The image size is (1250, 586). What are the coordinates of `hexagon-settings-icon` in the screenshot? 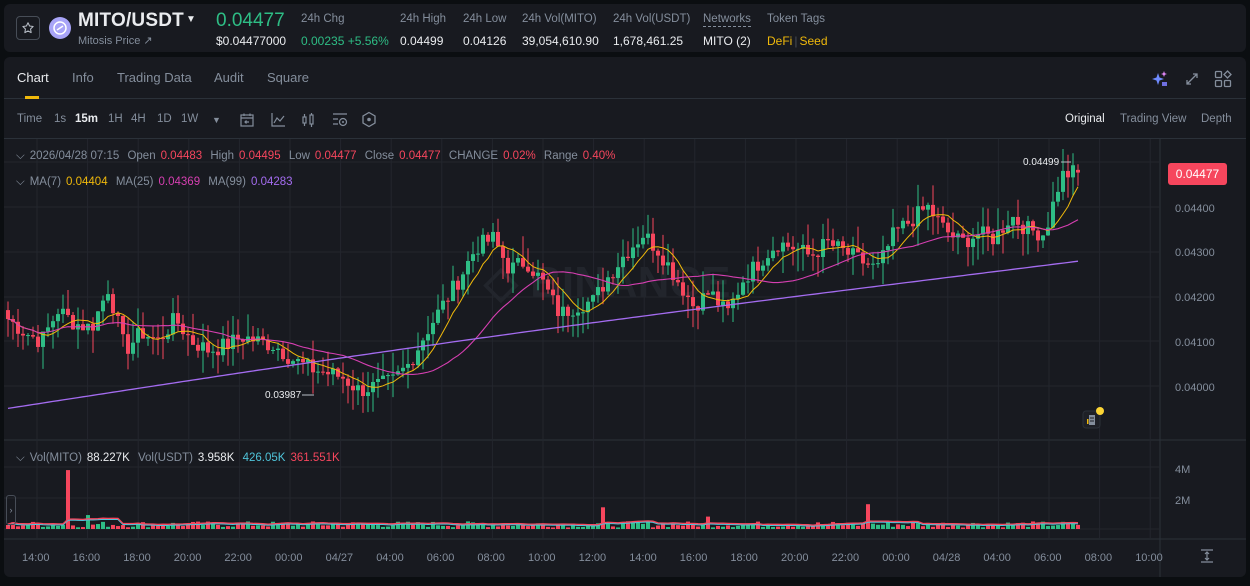 It's located at (369, 119).